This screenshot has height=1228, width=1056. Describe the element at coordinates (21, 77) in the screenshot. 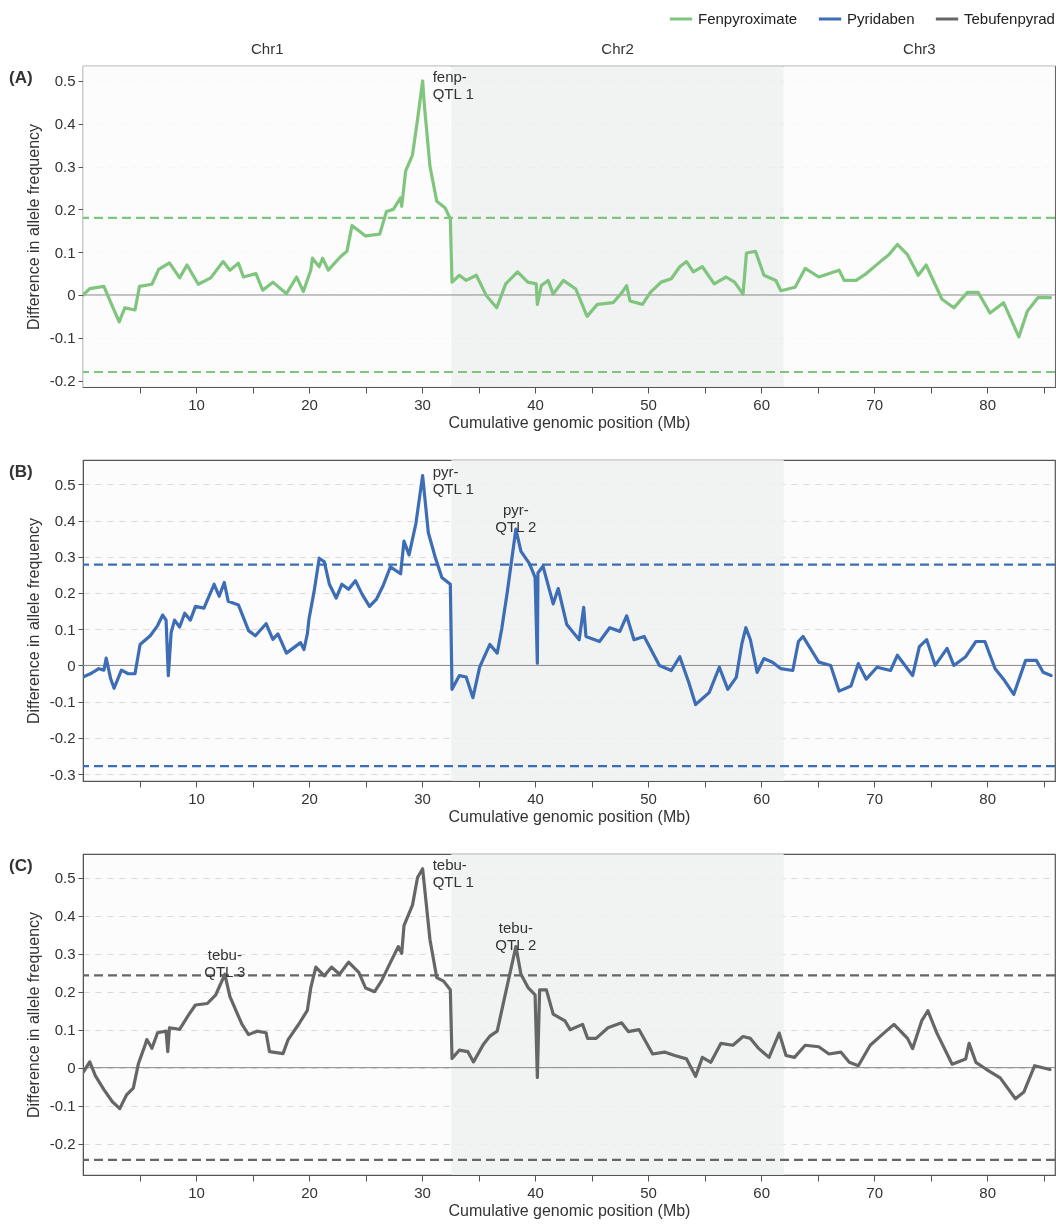

I see `chart-title: (A)` at that location.